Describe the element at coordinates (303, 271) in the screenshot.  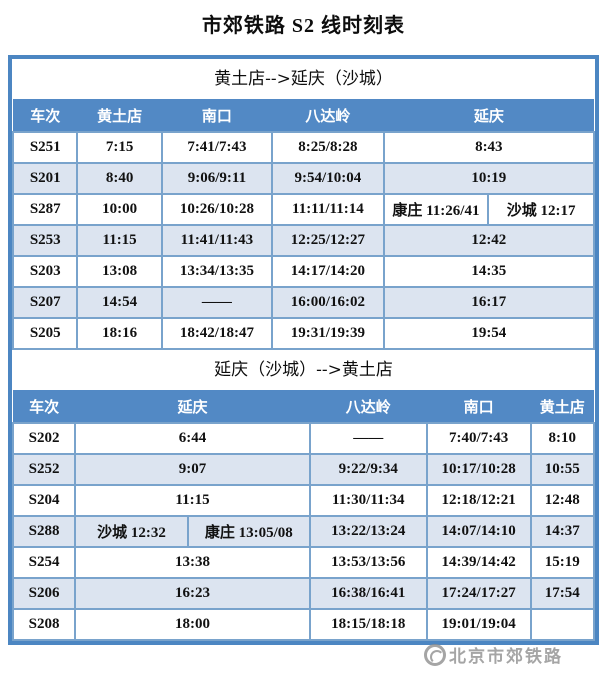
I see `timetable-row: S203 13:08 13:34/13:35 14:17/14:20 14:35` at that location.